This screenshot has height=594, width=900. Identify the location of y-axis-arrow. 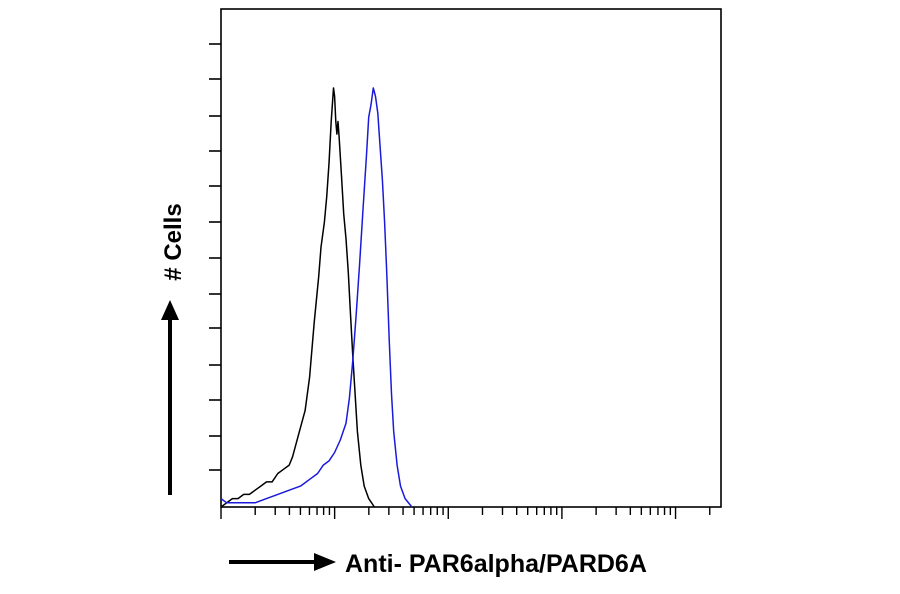
(170, 397).